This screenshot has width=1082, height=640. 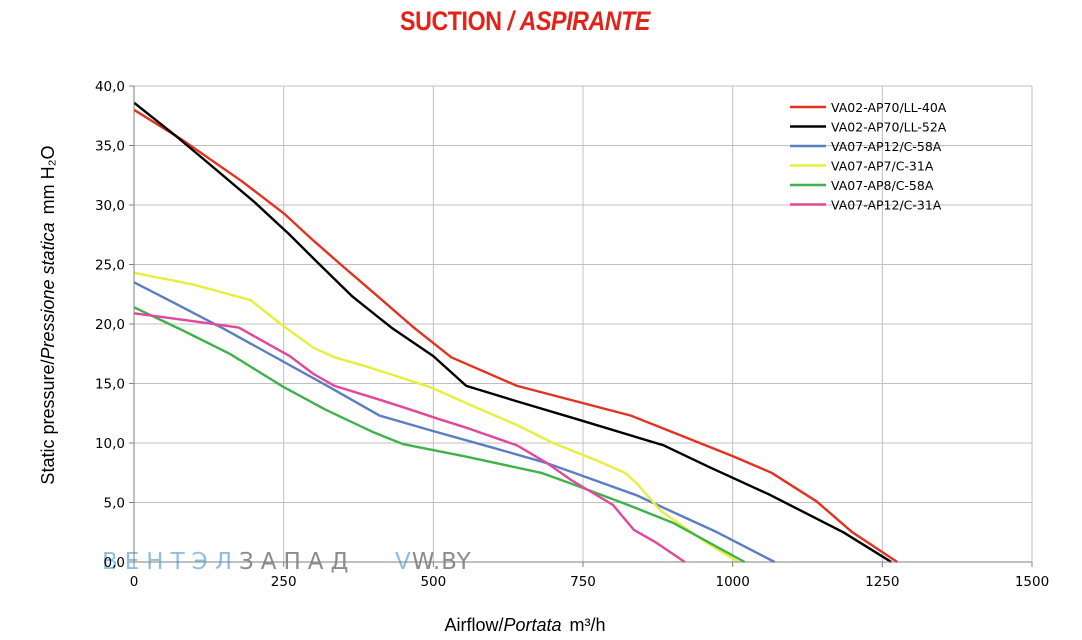 What do you see at coordinates (889, 127) in the screenshot?
I see `legend-entry: VA02-AP70/LL-52A` at bounding box center [889, 127].